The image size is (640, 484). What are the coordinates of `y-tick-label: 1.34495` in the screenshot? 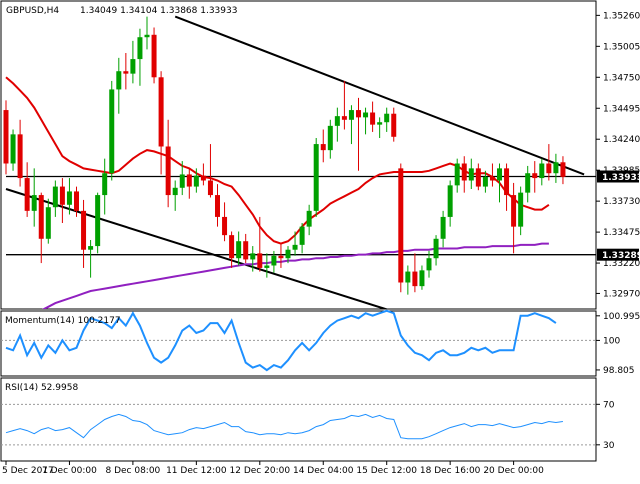 It's located at (621, 109).